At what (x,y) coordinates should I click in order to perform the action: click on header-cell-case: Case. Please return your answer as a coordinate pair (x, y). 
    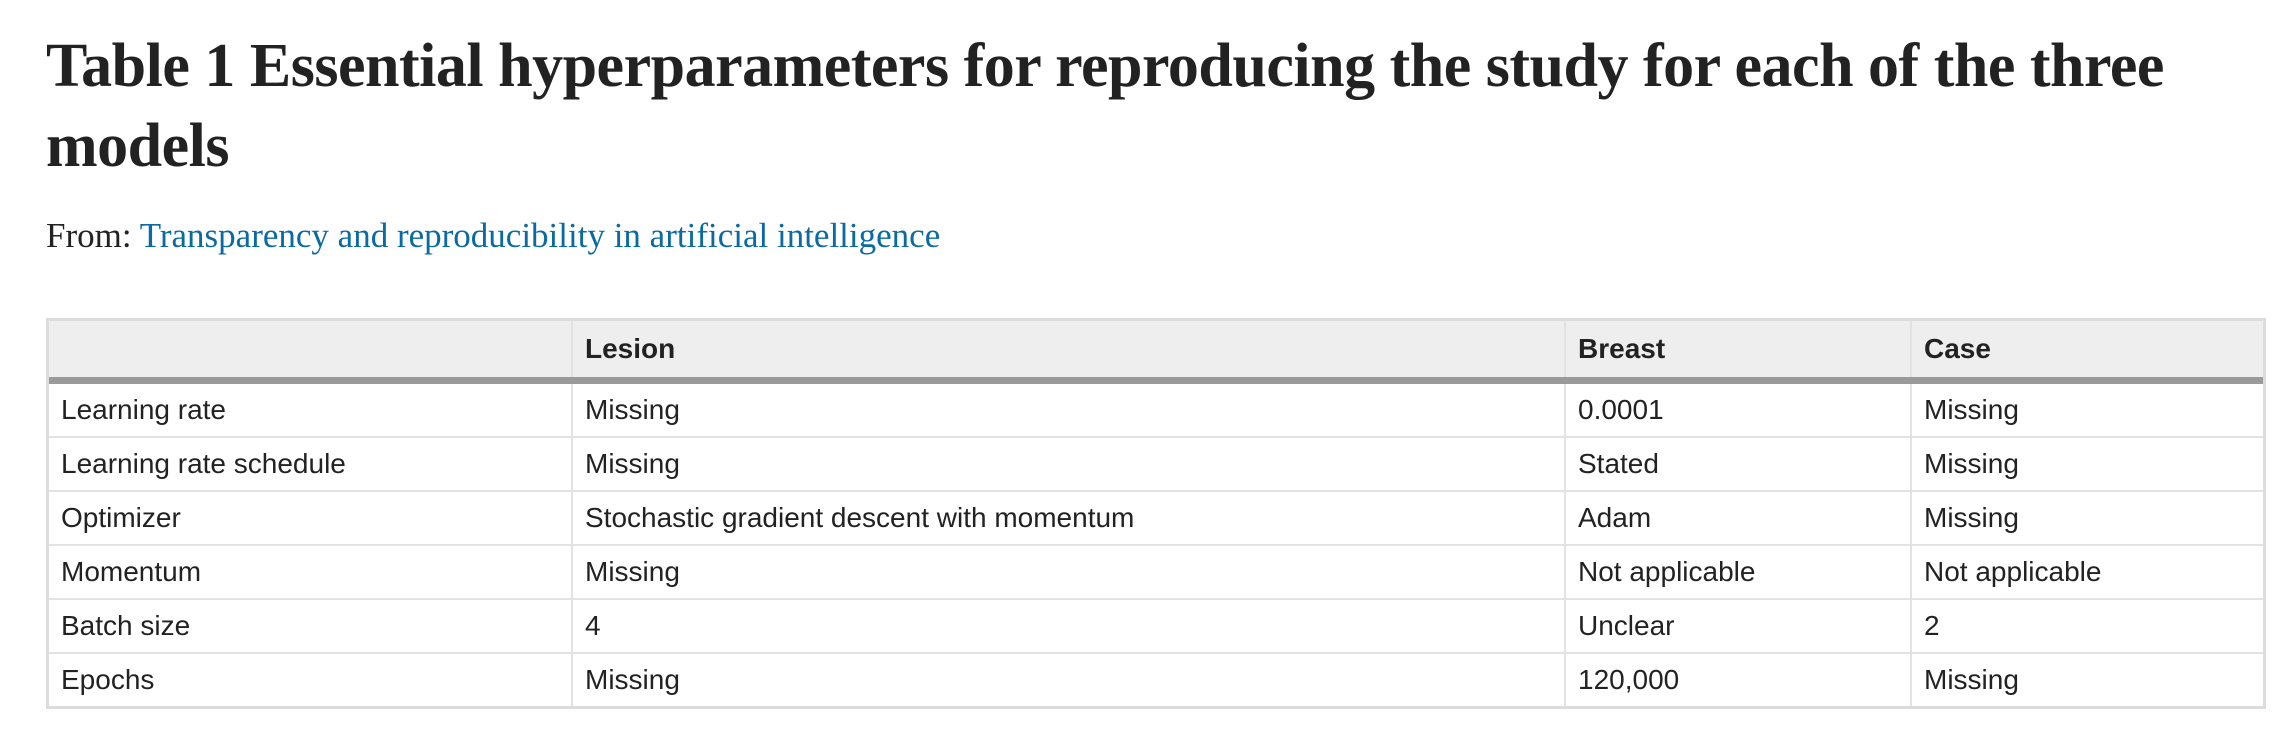
    Looking at the image, I should click on (2086, 352).